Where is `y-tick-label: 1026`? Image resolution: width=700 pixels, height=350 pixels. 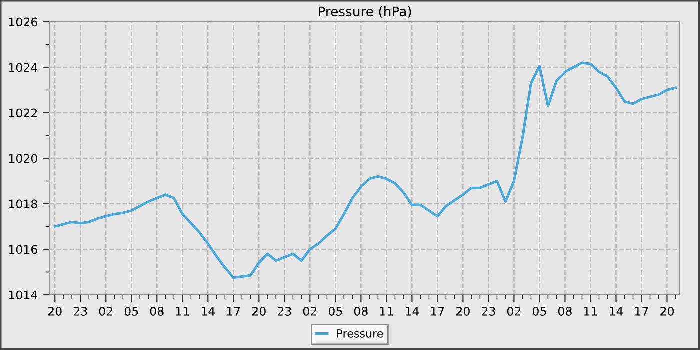 y-tick-label: 1026 is located at coordinates (23, 22).